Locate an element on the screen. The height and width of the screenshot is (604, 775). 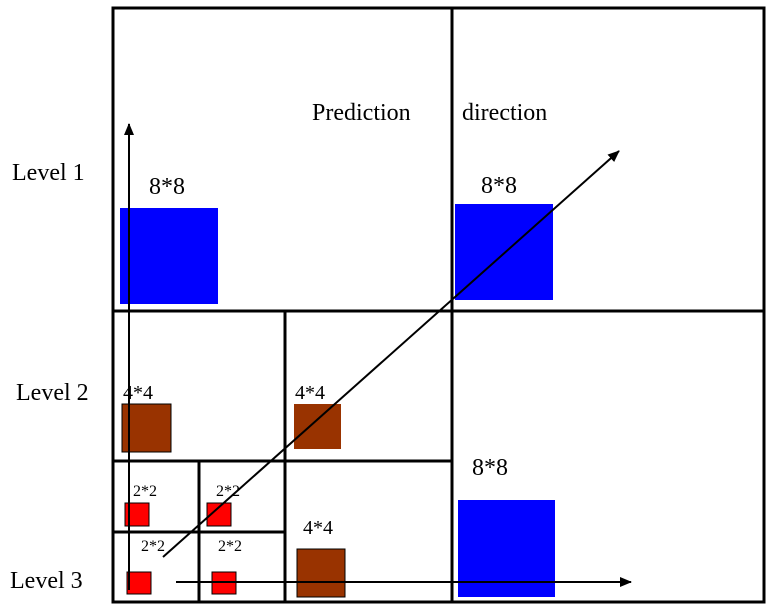
level-3-label: Level 3 is located at coordinates (46, 581).